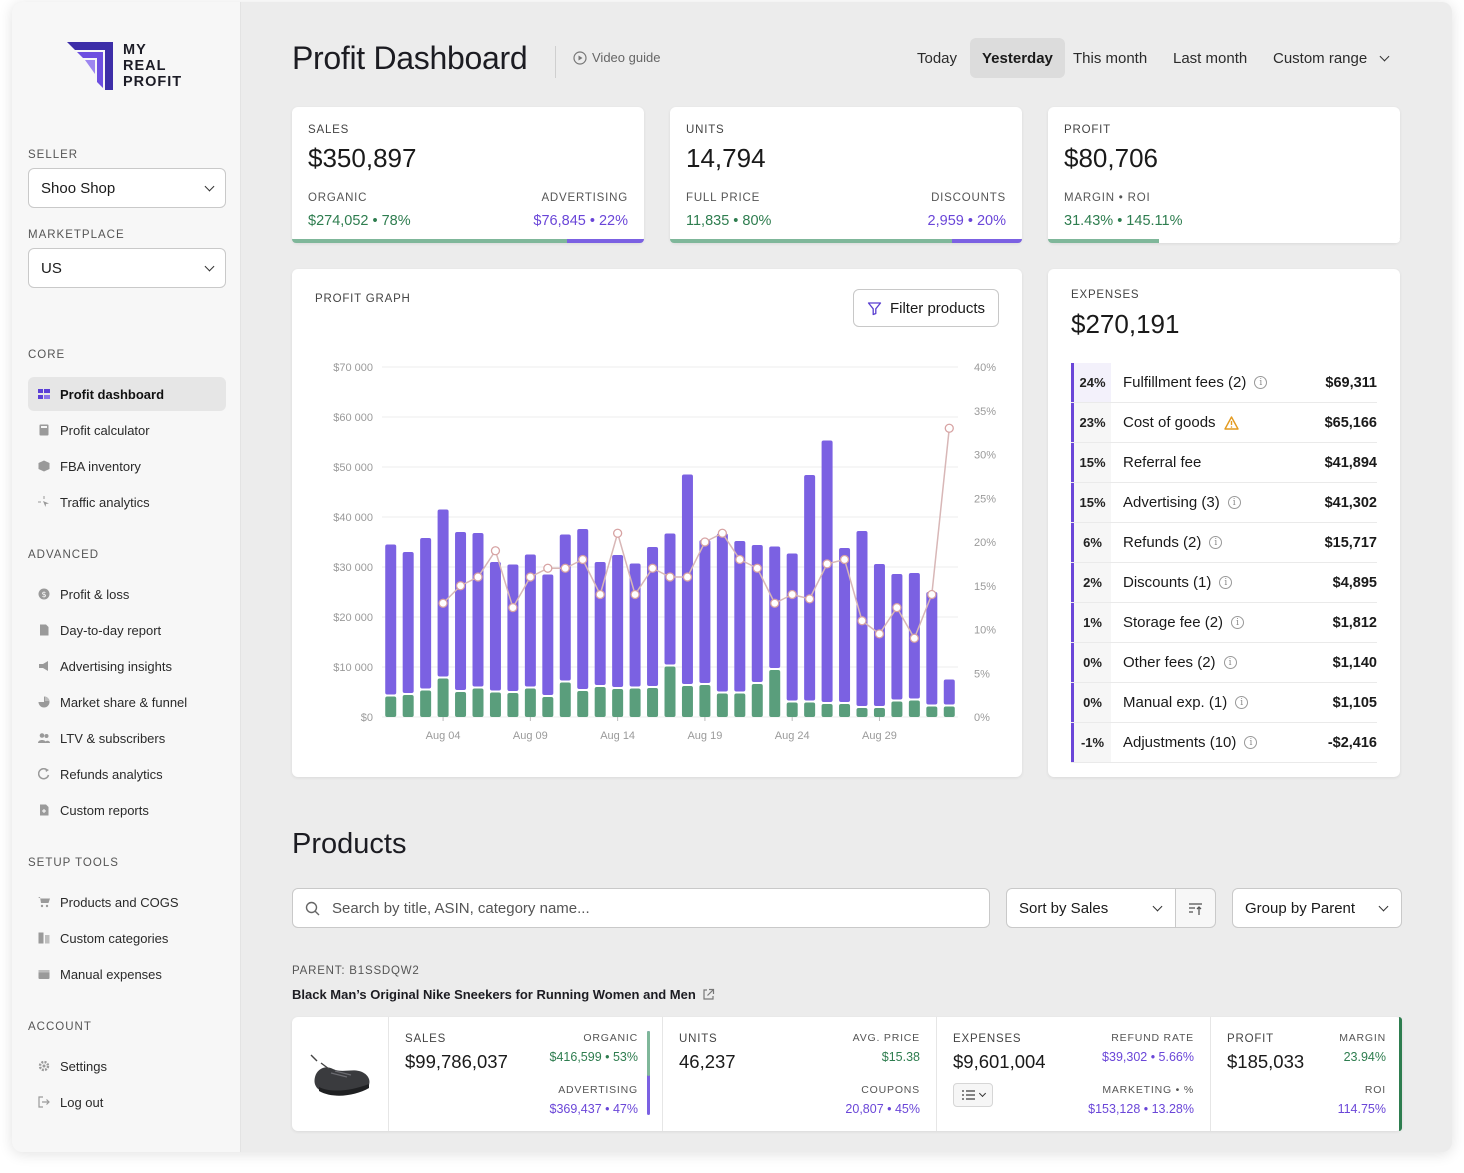  Describe the element at coordinates (353, 468) in the screenshot. I see `y-tick-label: $50 000` at that location.